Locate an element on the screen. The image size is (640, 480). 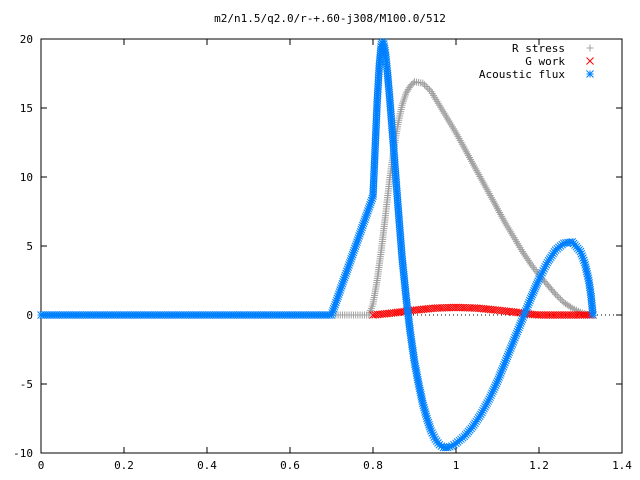
y-tick-label: 20 is located at coordinates (26, 39).